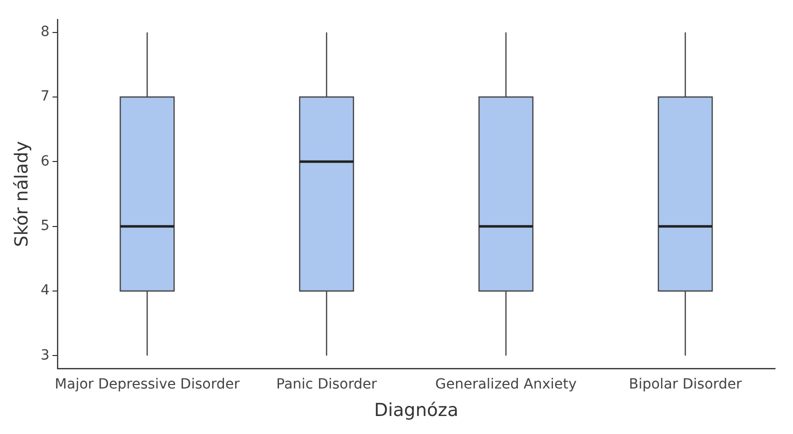 This screenshot has height=434, width=793. What do you see at coordinates (45, 226) in the screenshot?
I see `y-tick-label: 5` at bounding box center [45, 226].